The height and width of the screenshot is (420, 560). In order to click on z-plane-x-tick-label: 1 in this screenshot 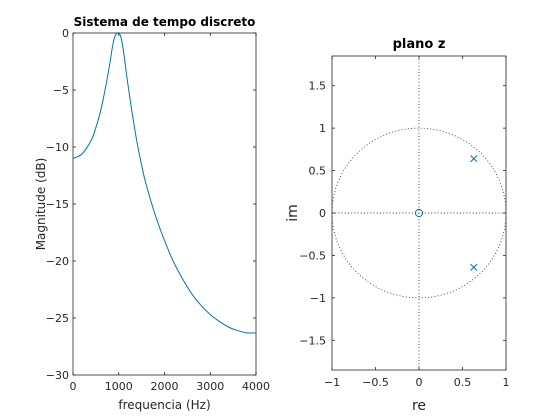, I will do `click(506, 382)`.